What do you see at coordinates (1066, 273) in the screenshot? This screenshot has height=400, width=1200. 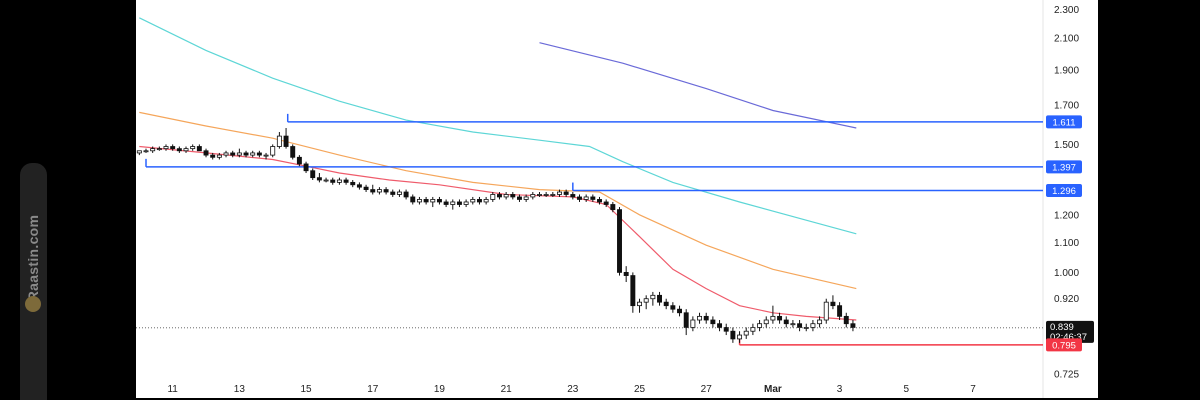 I see `y-tick-label: 1.000` at bounding box center [1066, 273].